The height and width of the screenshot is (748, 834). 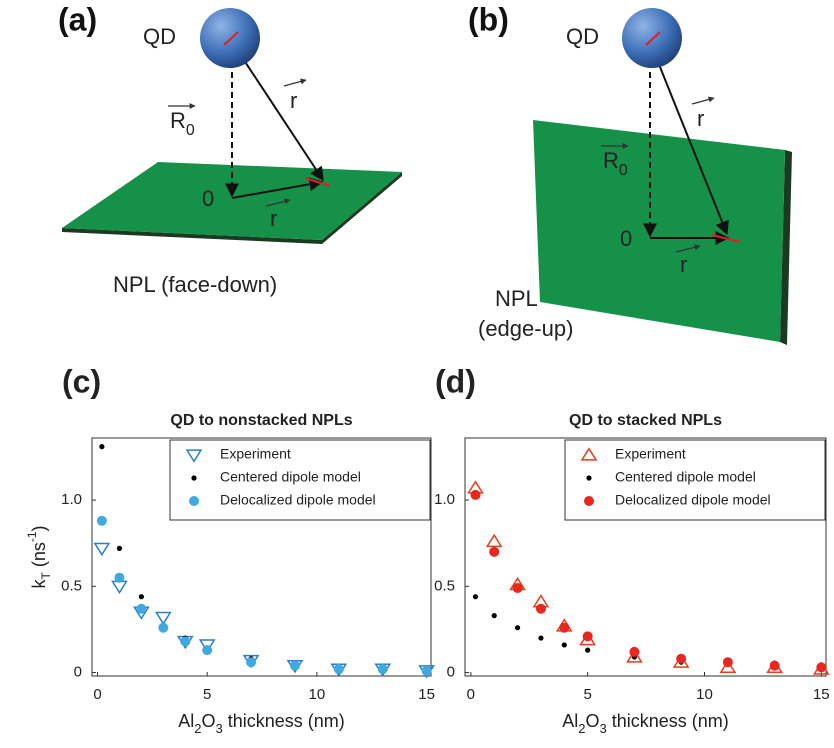 What do you see at coordinates (32, 536) in the screenshot?
I see `y-axis-label-part: -1` at bounding box center [32, 536].